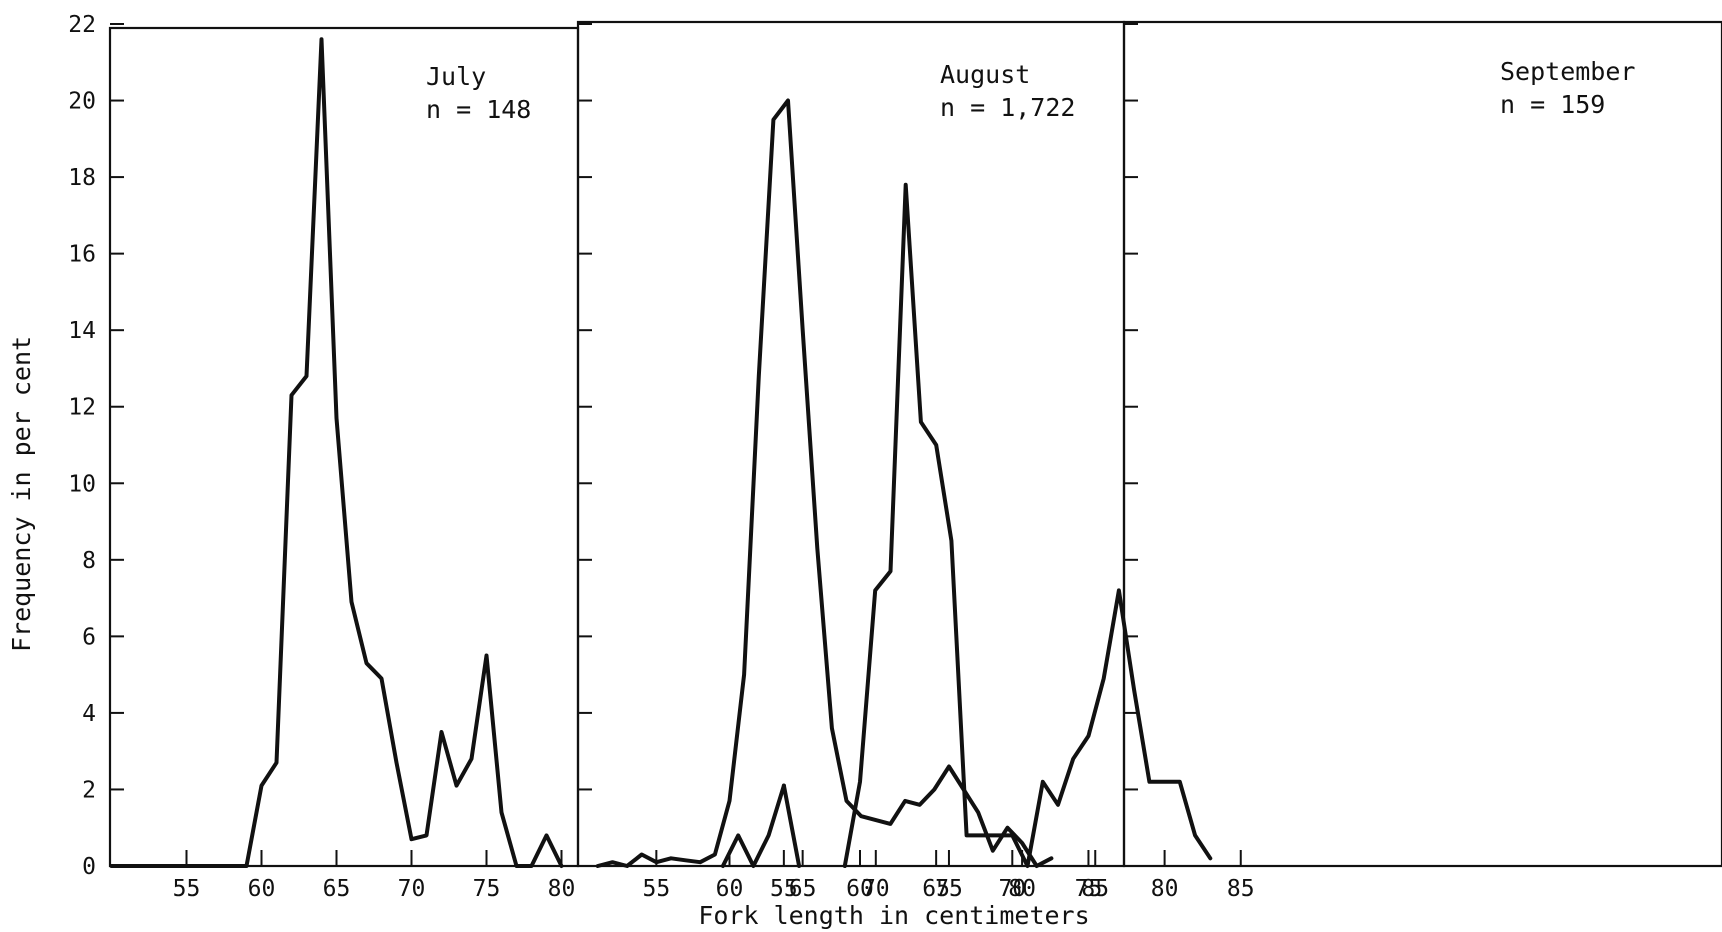 The width and height of the screenshot is (1722, 932). I want to click on y-tick-label: 8, so click(89, 561).